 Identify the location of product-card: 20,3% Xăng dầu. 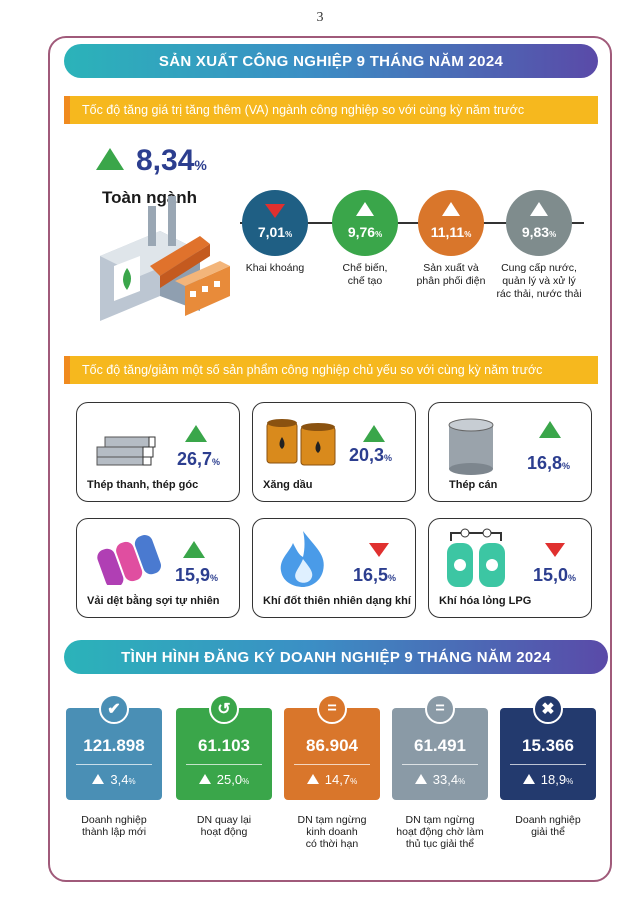
(334, 452).